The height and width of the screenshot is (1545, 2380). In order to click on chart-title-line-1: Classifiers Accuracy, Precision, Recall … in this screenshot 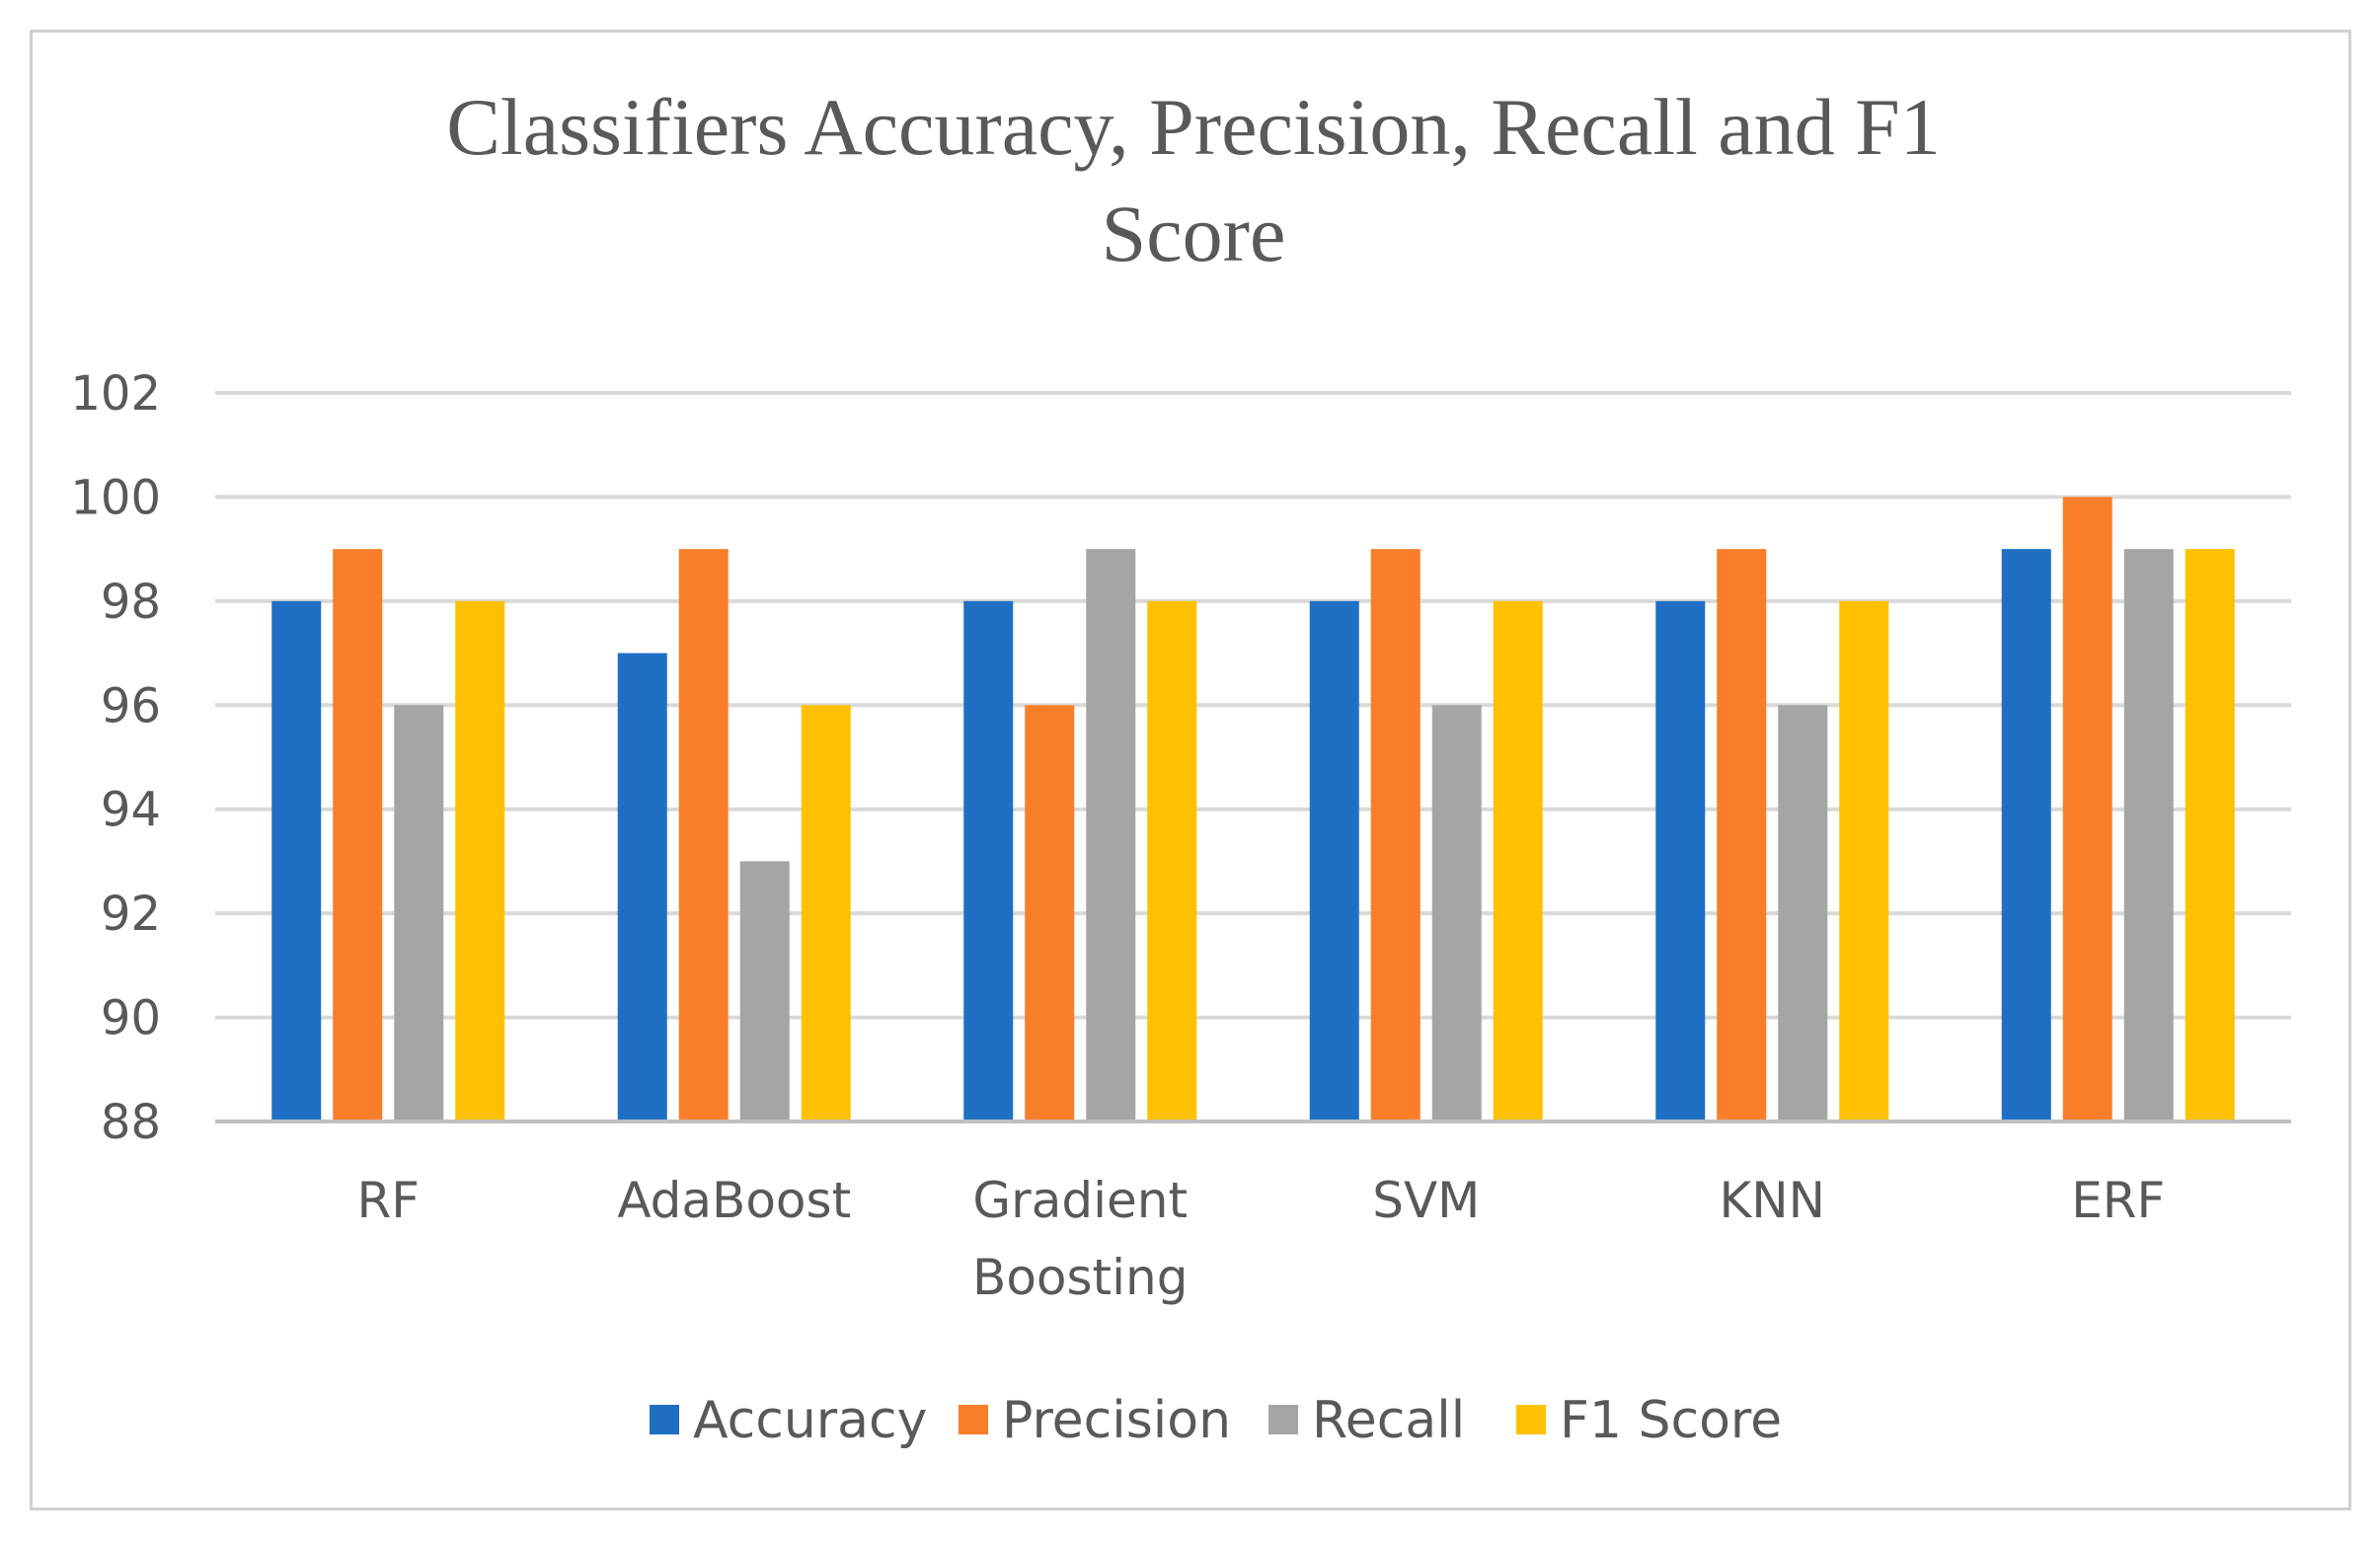, I will do `click(1193, 127)`.